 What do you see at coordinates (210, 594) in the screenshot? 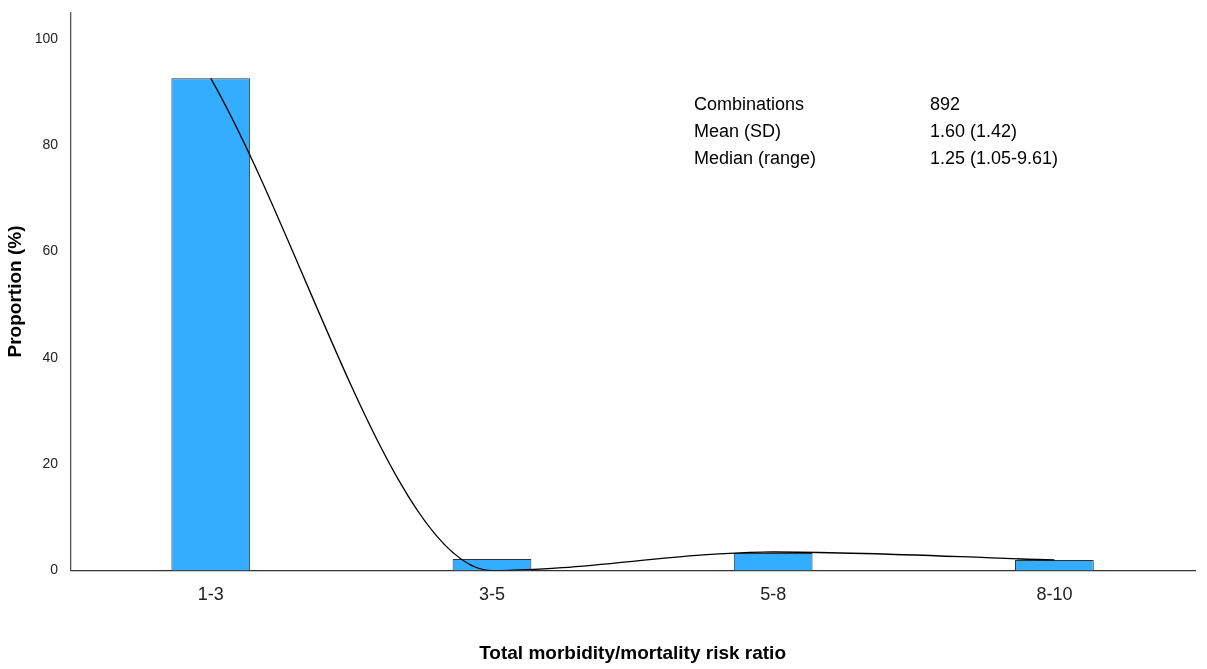
I see `x-tick-label: 1-3` at bounding box center [210, 594].